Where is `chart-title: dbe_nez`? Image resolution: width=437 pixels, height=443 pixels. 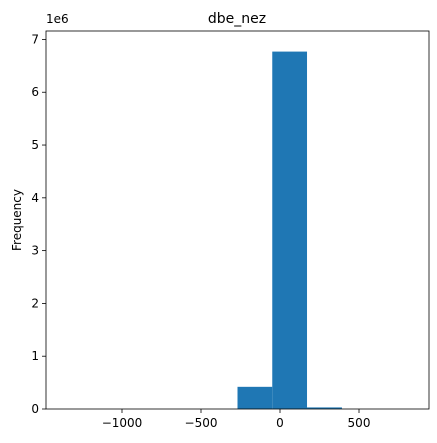 chart-title: dbe_nez is located at coordinates (237, 19).